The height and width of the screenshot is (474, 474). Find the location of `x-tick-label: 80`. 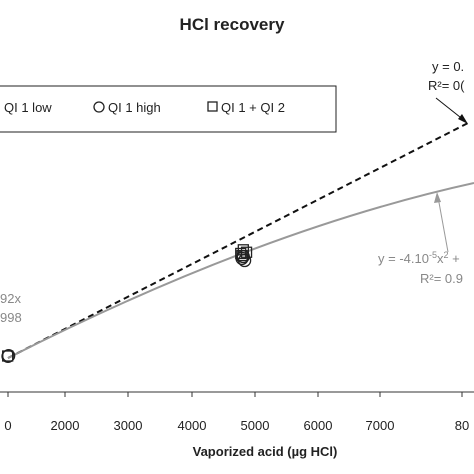

x-tick-label: 80 is located at coordinates (462, 425).